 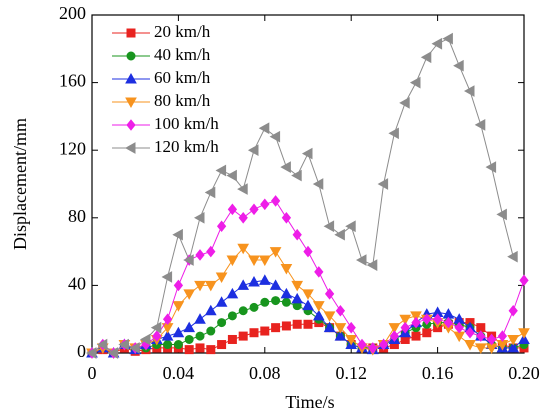 What do you see at coordinates (351, 373) in the screenshot?
I see `x-tick-label: 0.12` at bounding box center [351, 373].